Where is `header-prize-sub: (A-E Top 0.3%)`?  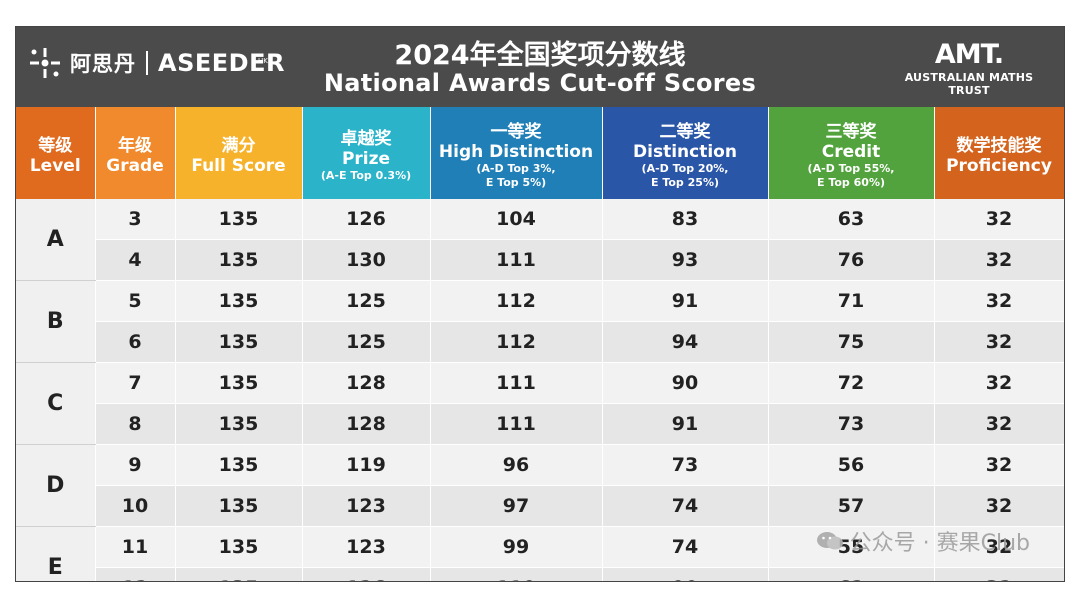
header-prize-sub: (A-E Top 0.3%) is located at coordinates (366, 175).